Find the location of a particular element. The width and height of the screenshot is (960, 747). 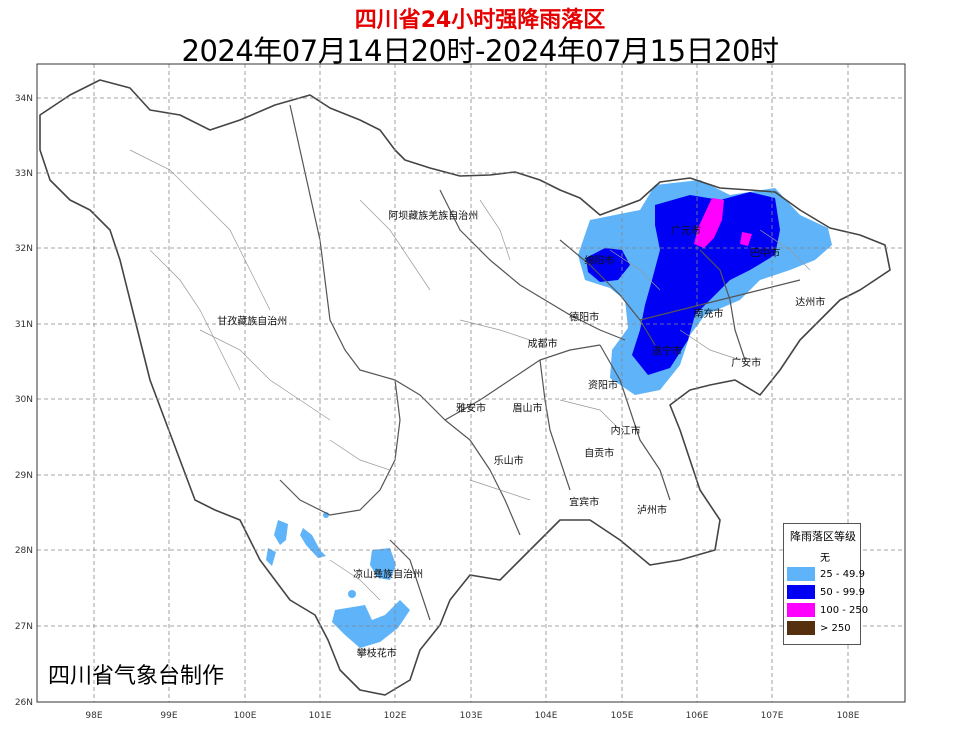

lon-tick-label: 98E is located at coordinates (93, 716).